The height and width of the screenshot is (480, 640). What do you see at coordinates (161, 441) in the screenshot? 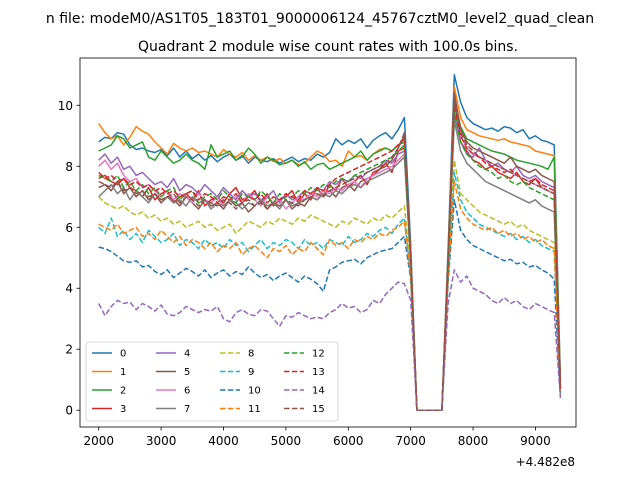
I see `x-tick-label: 3000` at bounding box center [161, 441].